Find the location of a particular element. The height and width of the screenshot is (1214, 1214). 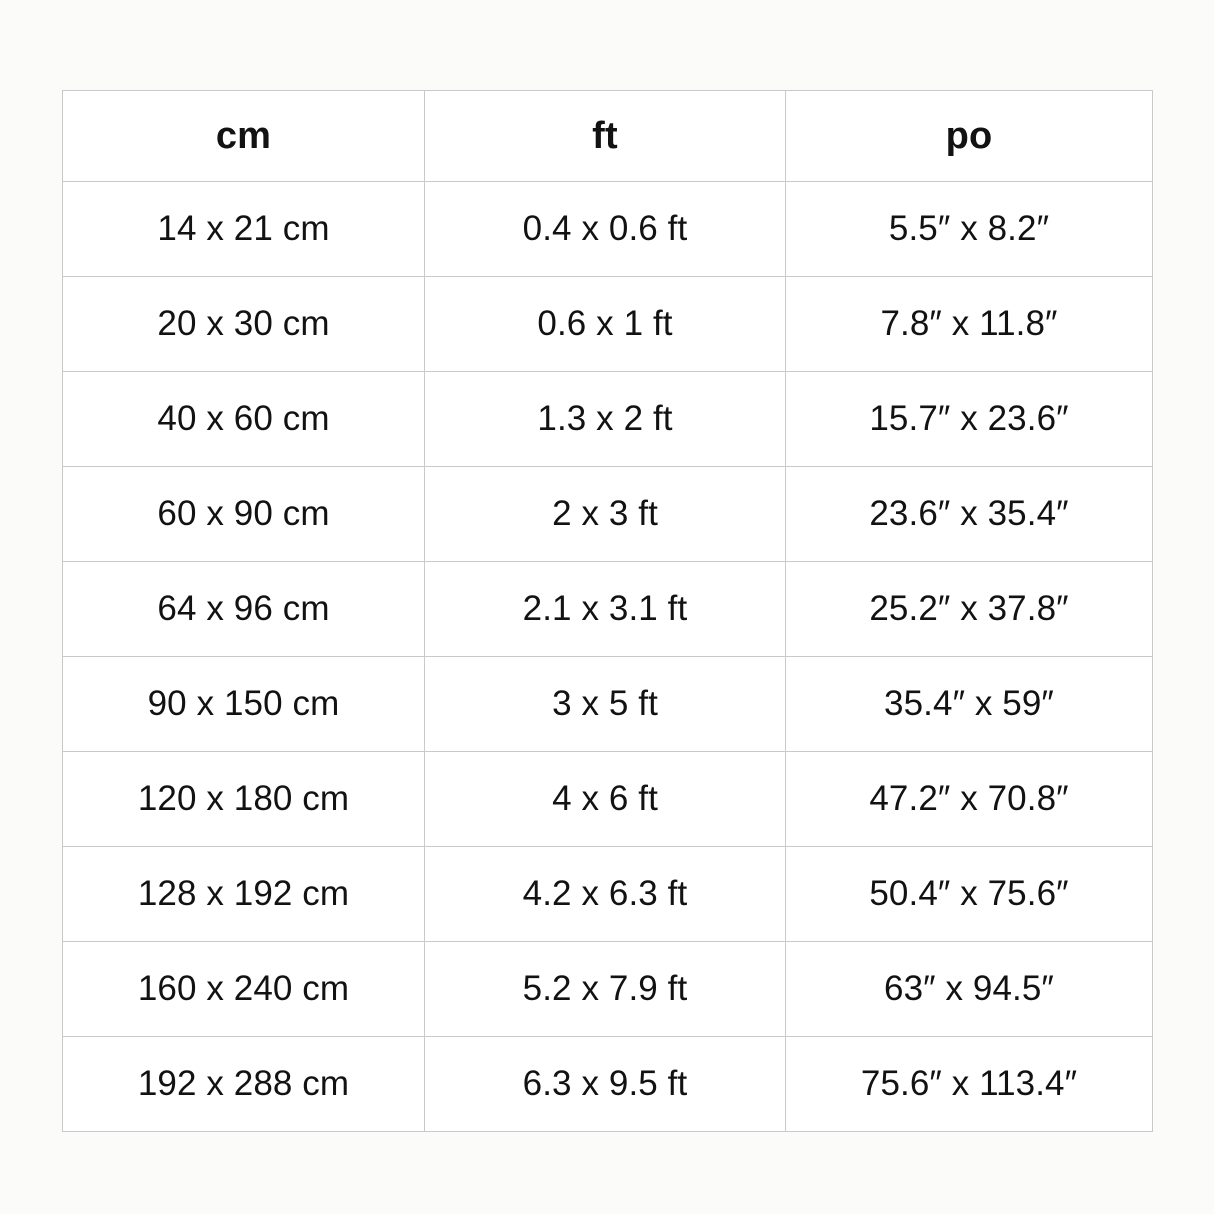

cell-po: 63″ x 94.5″ is located at coordinates (969, 989).